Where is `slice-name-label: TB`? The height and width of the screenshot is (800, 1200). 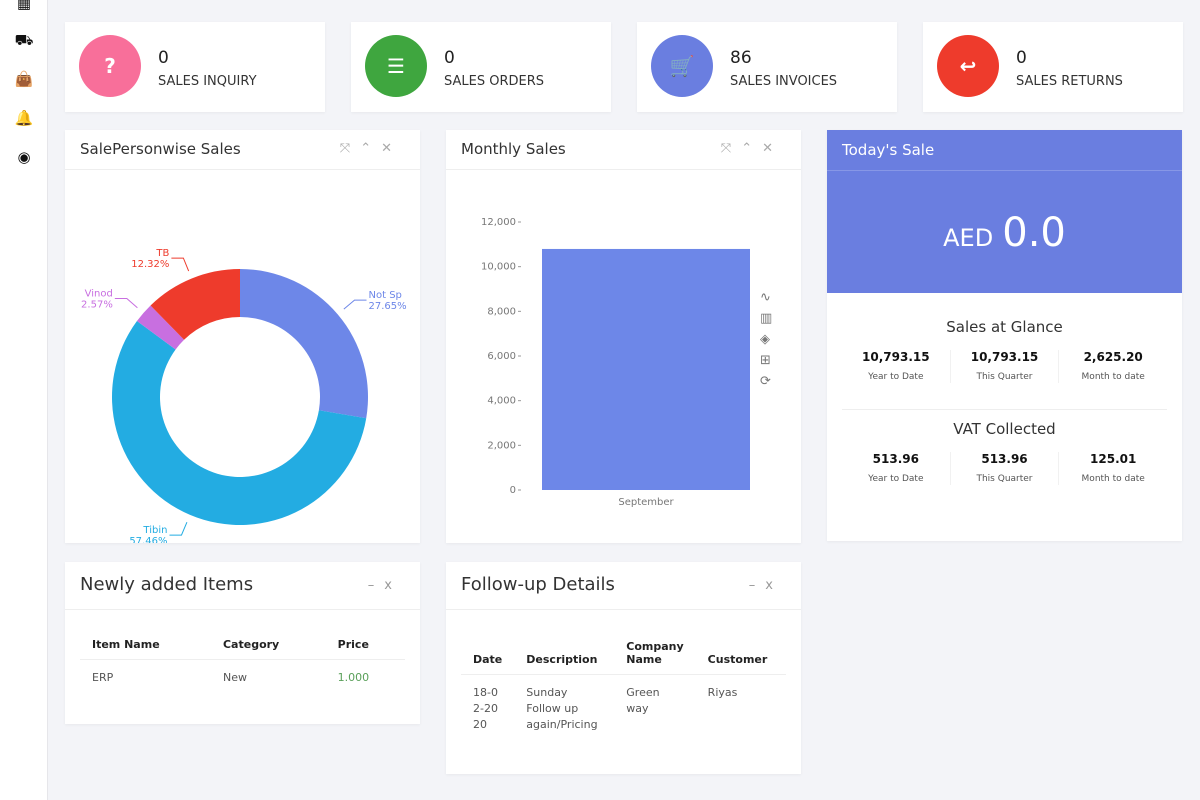 slice-name-label: TB is located at coordinates (162, 253).